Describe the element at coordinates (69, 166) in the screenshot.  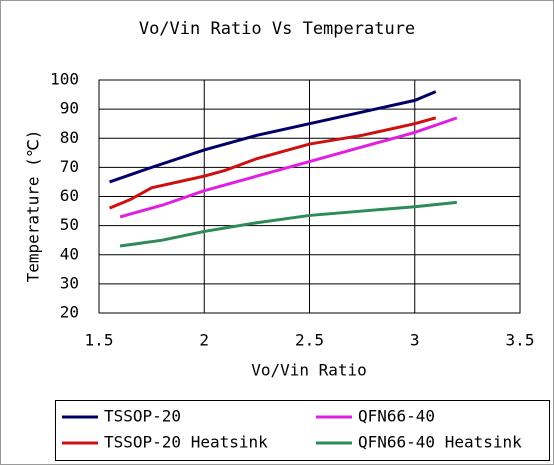
I see `y-tick-label: 70` at that location.